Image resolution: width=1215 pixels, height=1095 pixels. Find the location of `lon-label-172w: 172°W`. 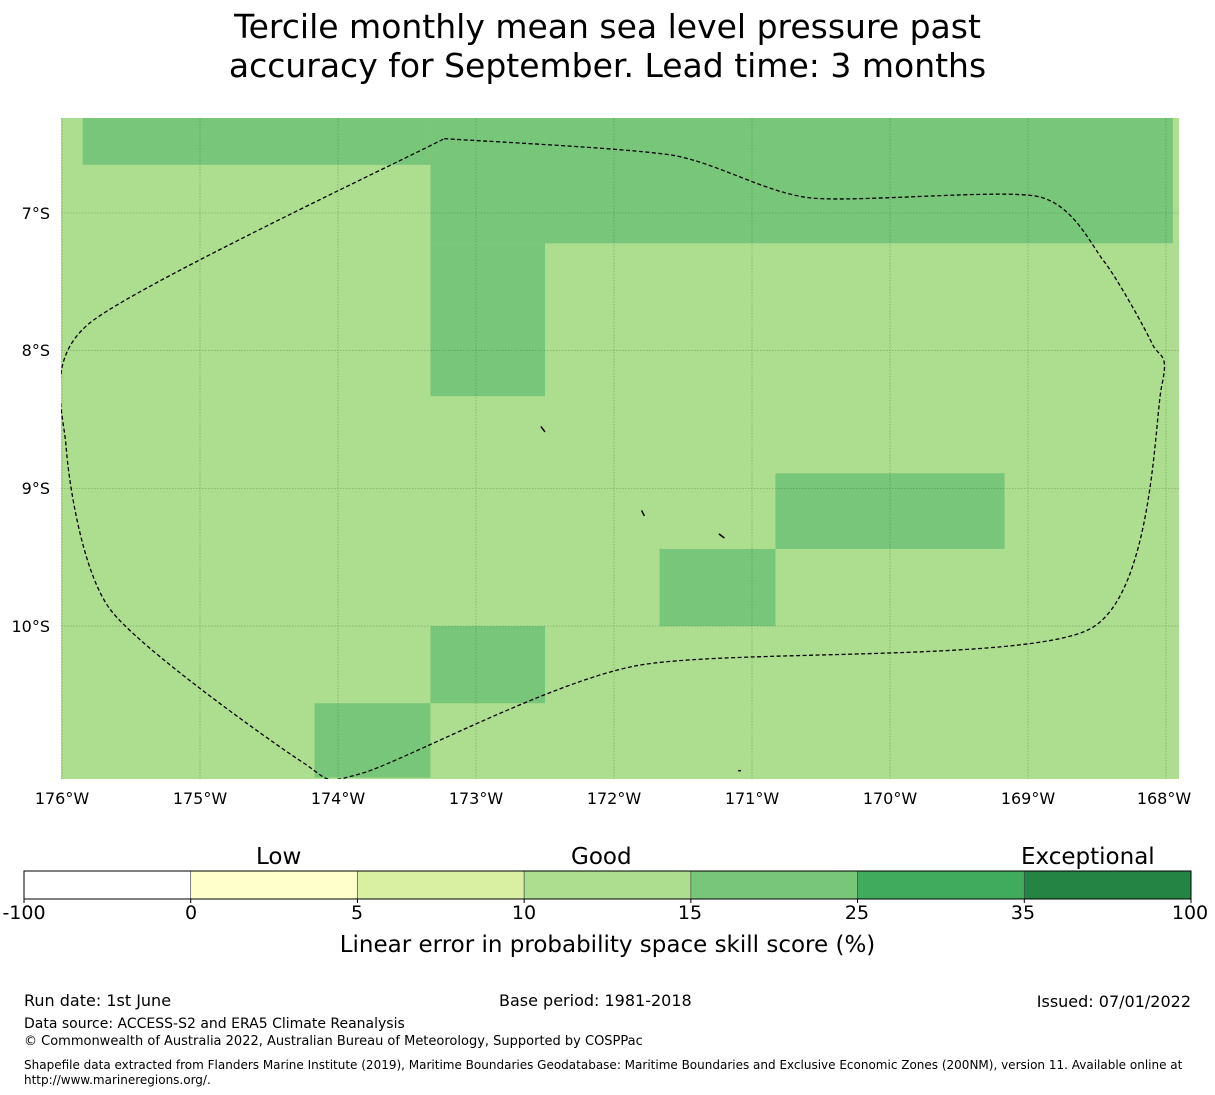

lon-label-172w: 172°W is located at coordinates (614, 798).